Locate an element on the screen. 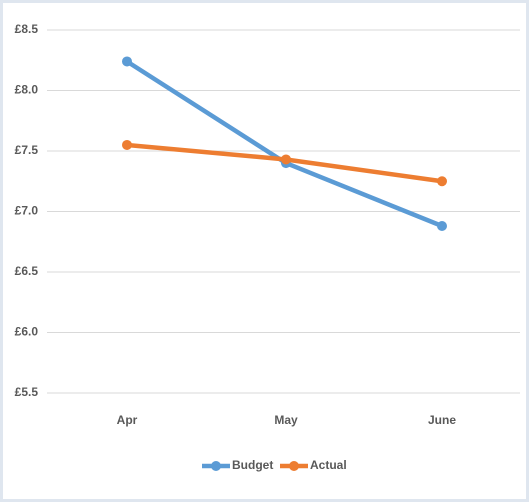 The width and height of the screenshot is (529, 502). x-tick-label: Apr is located at coordinates (127, 420).